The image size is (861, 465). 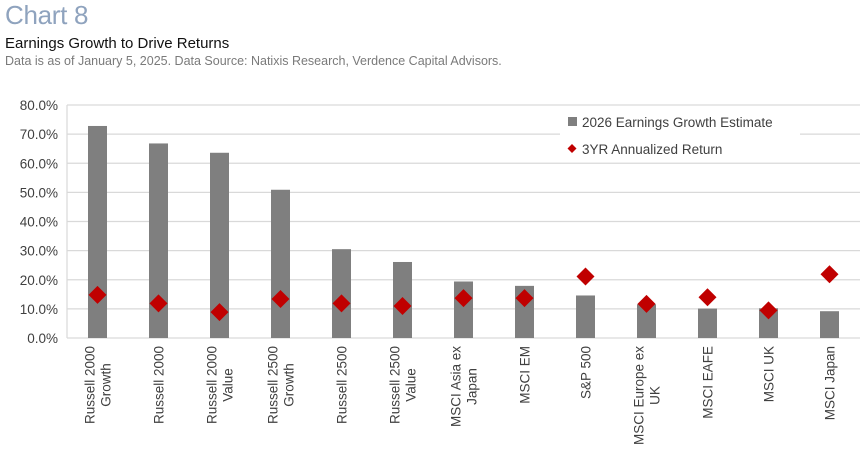 I want to click on x-tick-label: Russell 2000 Value, so click(x=220, y=385).